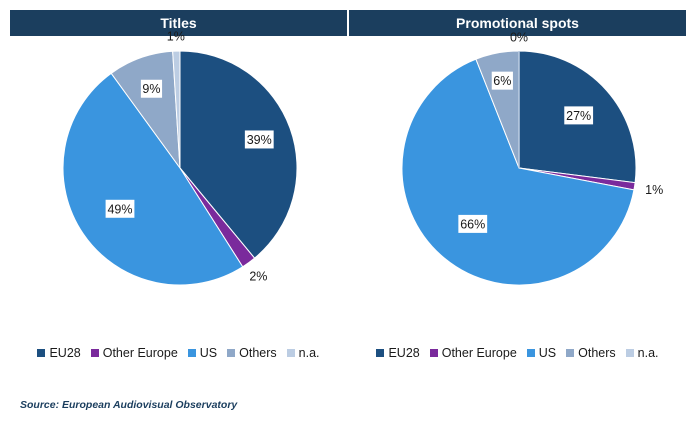 The height and width of the screenshot is (423, 694). I want to click on data-label-text: 39%, so click(259, 140).